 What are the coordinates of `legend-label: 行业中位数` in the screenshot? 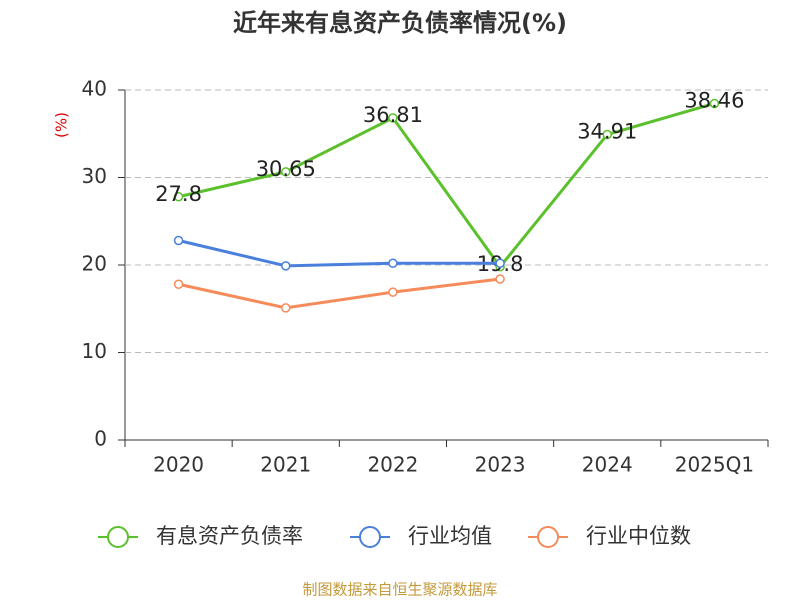 It's located at (638, 536).